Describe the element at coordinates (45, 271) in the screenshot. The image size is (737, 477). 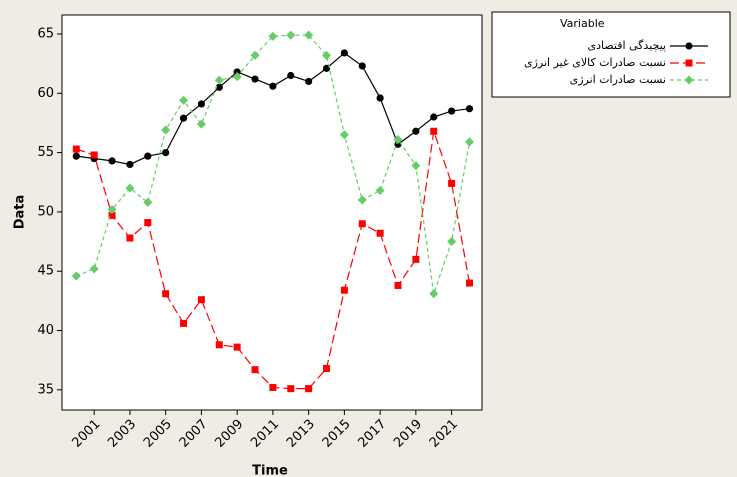
I see `y-tick-label: 45` at that location.